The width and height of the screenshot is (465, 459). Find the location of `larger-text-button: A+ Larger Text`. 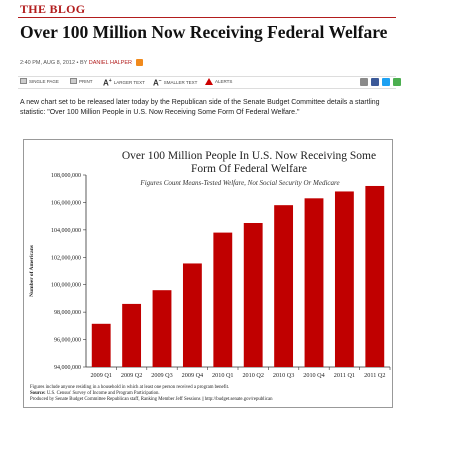

larger-text-button: A+ Larger Text is located at coordinates (124, 83).